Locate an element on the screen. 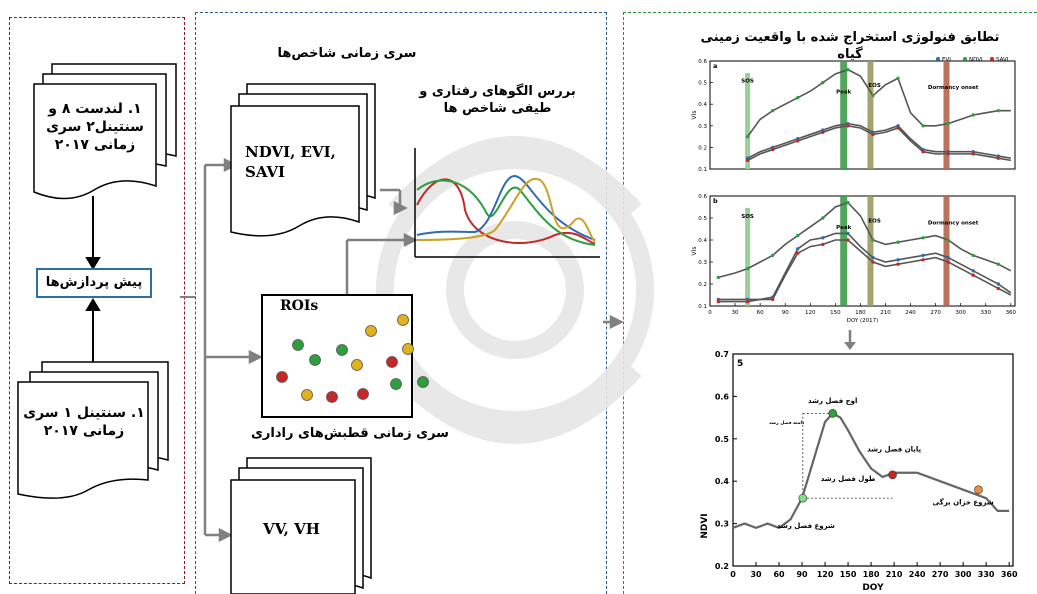  annotation-label: Peak is located at coordinates (843, 92).